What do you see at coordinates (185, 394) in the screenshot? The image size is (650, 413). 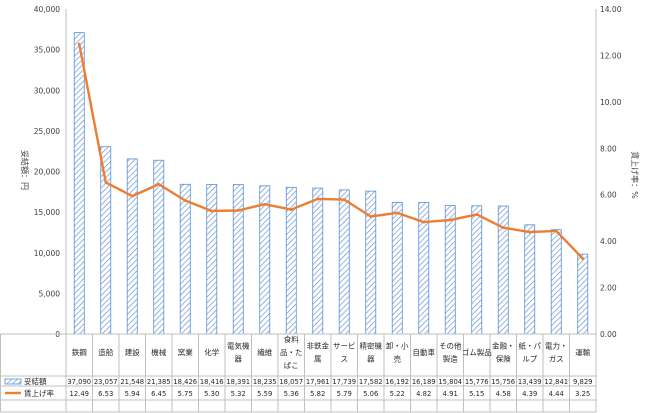 I see `line-value-label: 5.75` at bounding box center [185, 394].